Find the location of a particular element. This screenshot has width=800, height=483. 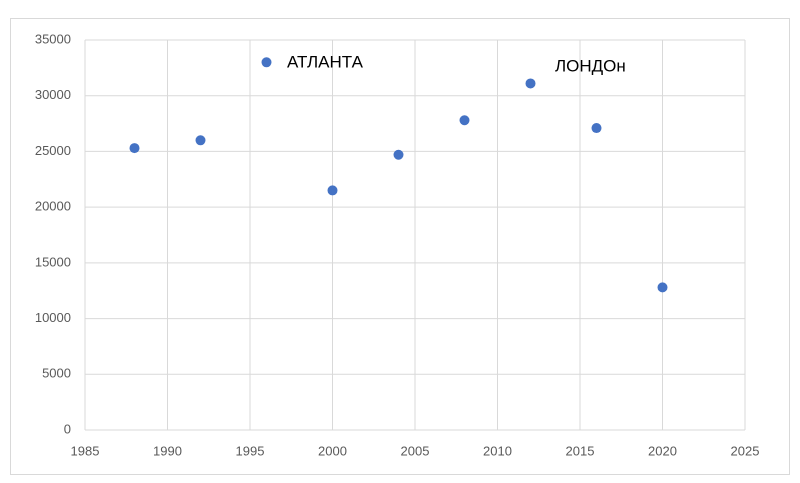

x-tick-label: 2025 is located at coordinates (745, 450).